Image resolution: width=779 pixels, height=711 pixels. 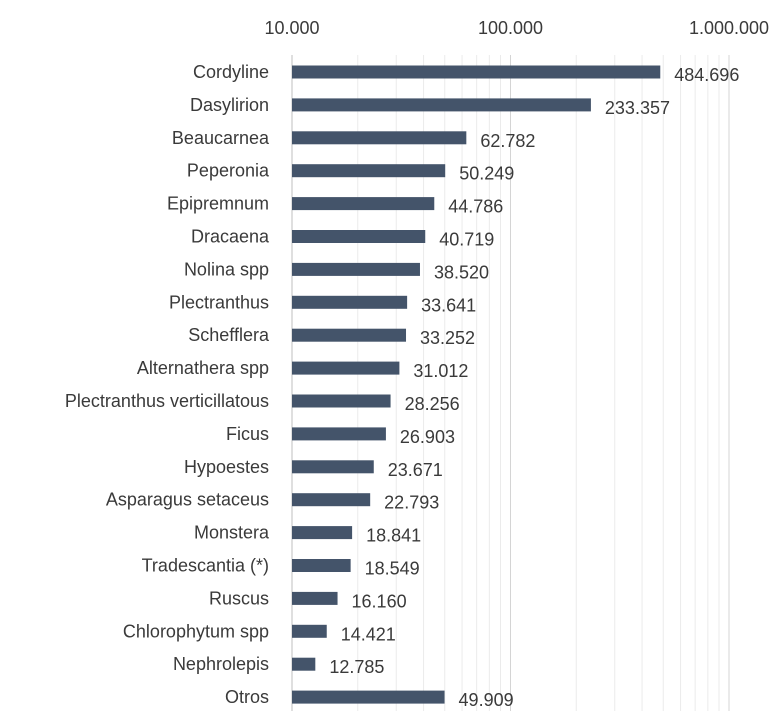 What do you see at coordinates (392, 569) in the screenshot?
I see `data-label: 18.549` at bounding box center [392, 569].